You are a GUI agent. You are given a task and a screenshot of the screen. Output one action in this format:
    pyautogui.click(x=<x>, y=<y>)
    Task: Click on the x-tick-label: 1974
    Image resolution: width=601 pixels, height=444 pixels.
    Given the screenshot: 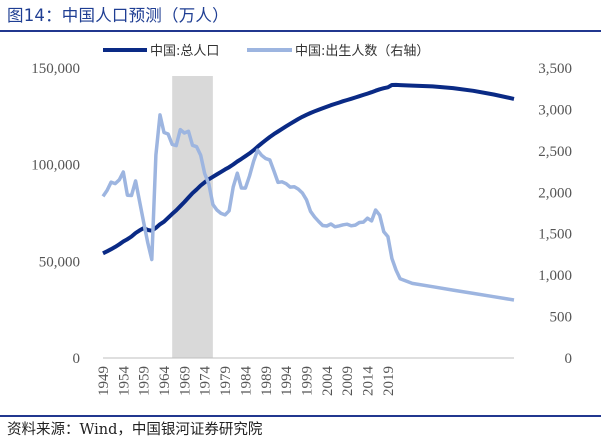 What is the action you would take?
    pyautogui.click(x=206, y=381)
    